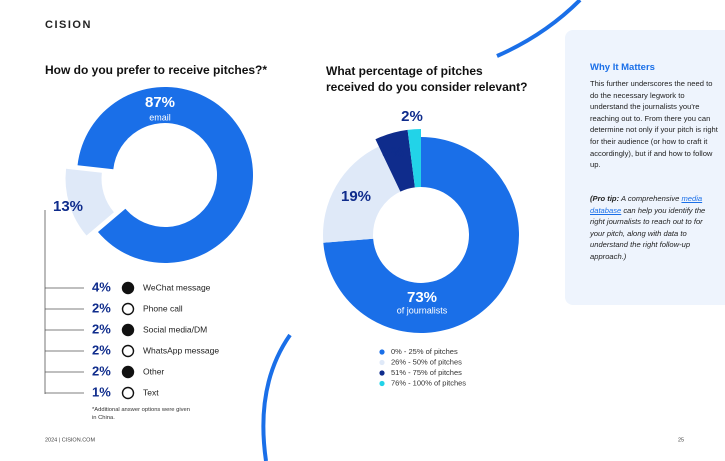 This screenshot has width=725, height=461. I want to click on chart-title: How do you prefer to receive pitches?*, so click(156, 70).